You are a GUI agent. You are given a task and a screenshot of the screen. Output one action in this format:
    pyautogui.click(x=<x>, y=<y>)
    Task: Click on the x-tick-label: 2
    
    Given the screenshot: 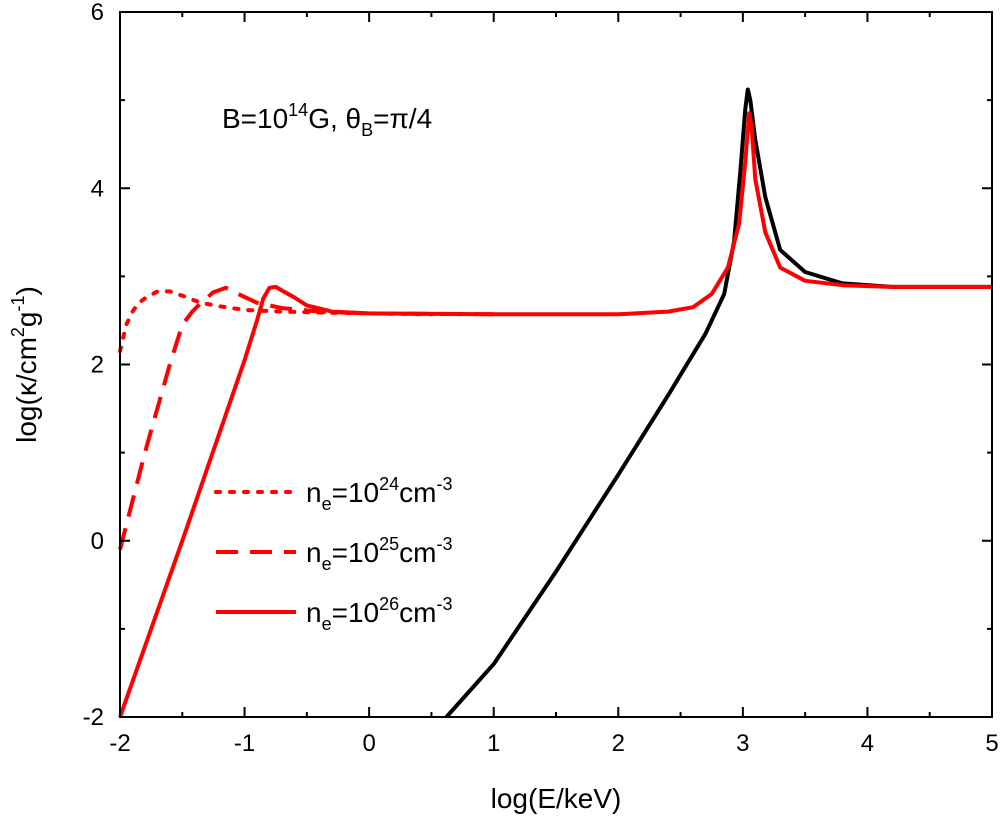 What is the action you would take?
    pyautogui.click(x=618, y=743)
    